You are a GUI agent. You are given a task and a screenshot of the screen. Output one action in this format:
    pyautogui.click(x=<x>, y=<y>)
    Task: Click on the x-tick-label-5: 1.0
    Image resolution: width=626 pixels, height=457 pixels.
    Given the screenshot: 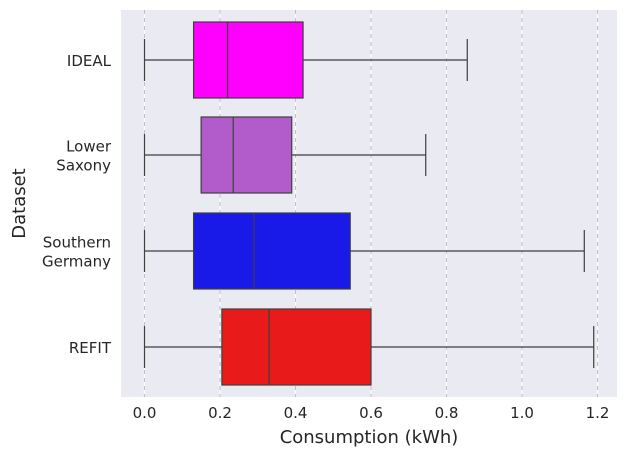 What is the action you would take?
    pyautogui.click(x=522, y=413)
    